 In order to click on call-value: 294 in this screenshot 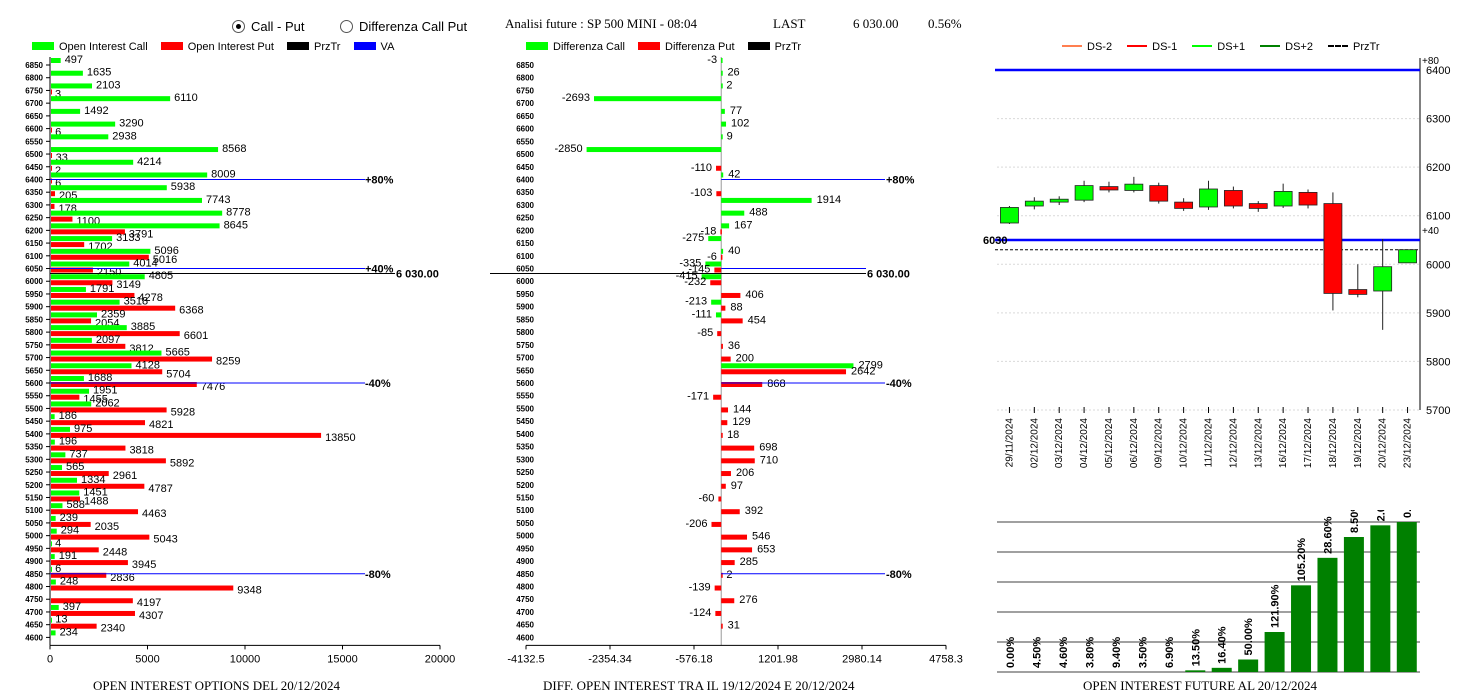, I will do `click(70, 531)`.